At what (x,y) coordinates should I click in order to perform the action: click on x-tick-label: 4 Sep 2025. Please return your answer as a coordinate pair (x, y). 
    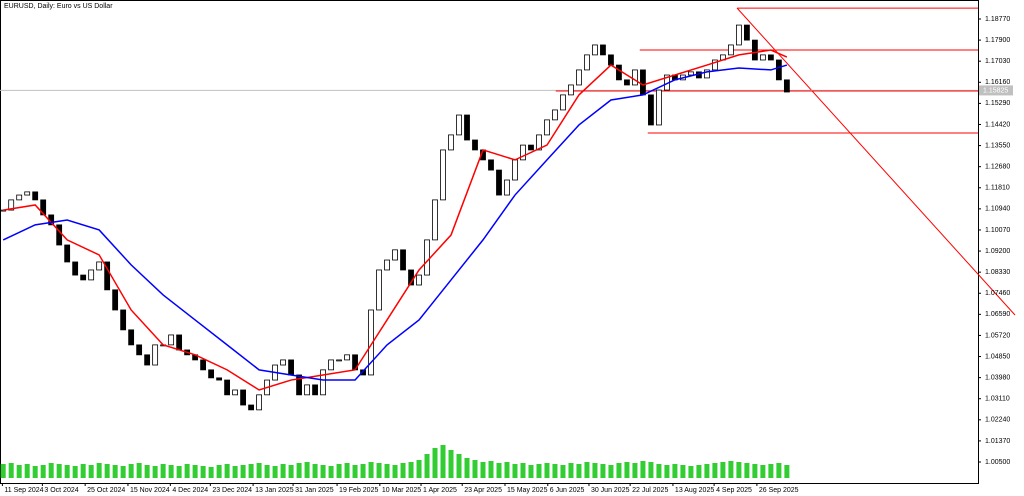
    Looking at the image, I should click on (734, 490).